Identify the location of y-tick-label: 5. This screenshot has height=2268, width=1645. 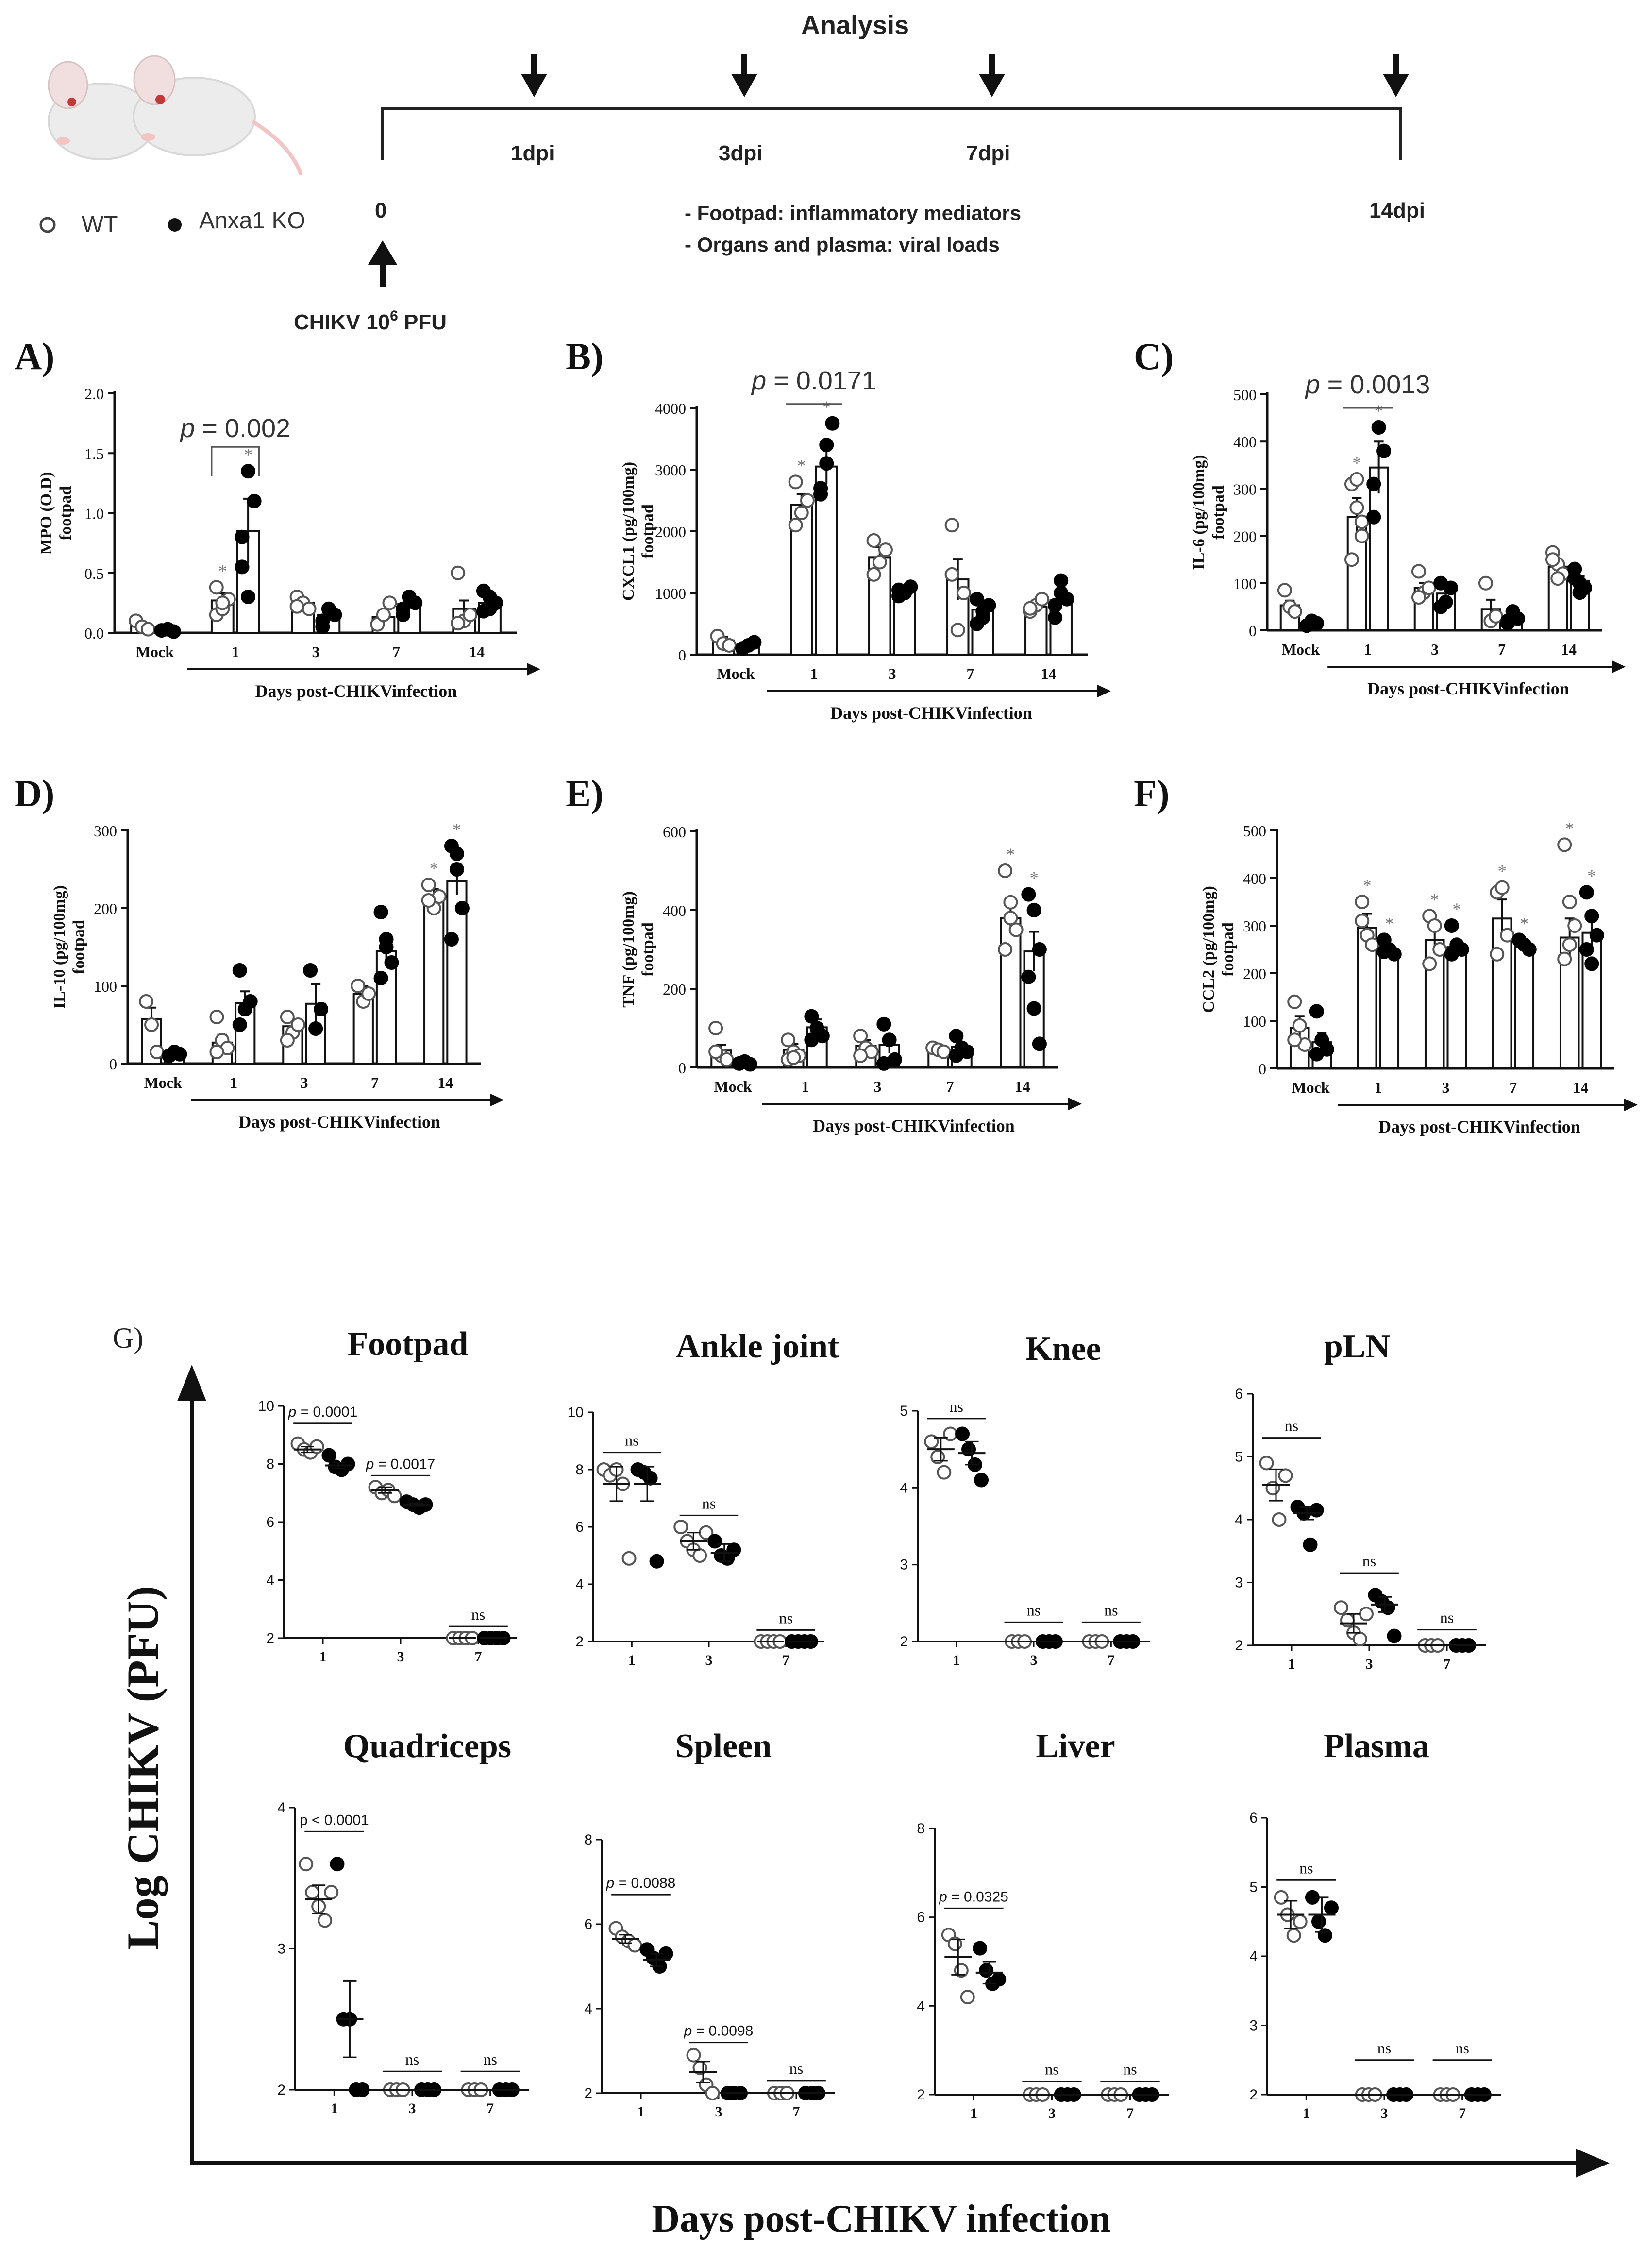
(1253, 1888).